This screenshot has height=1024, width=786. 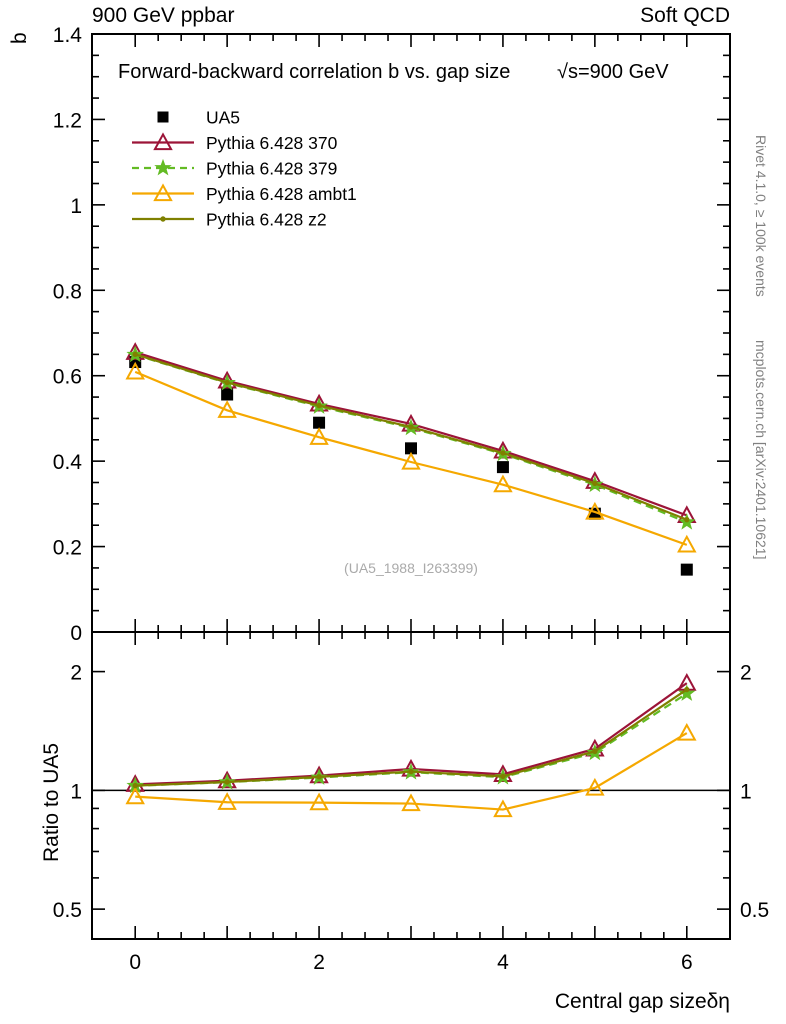 I want to click on ratio-series-group, so click(x=411, y=745).